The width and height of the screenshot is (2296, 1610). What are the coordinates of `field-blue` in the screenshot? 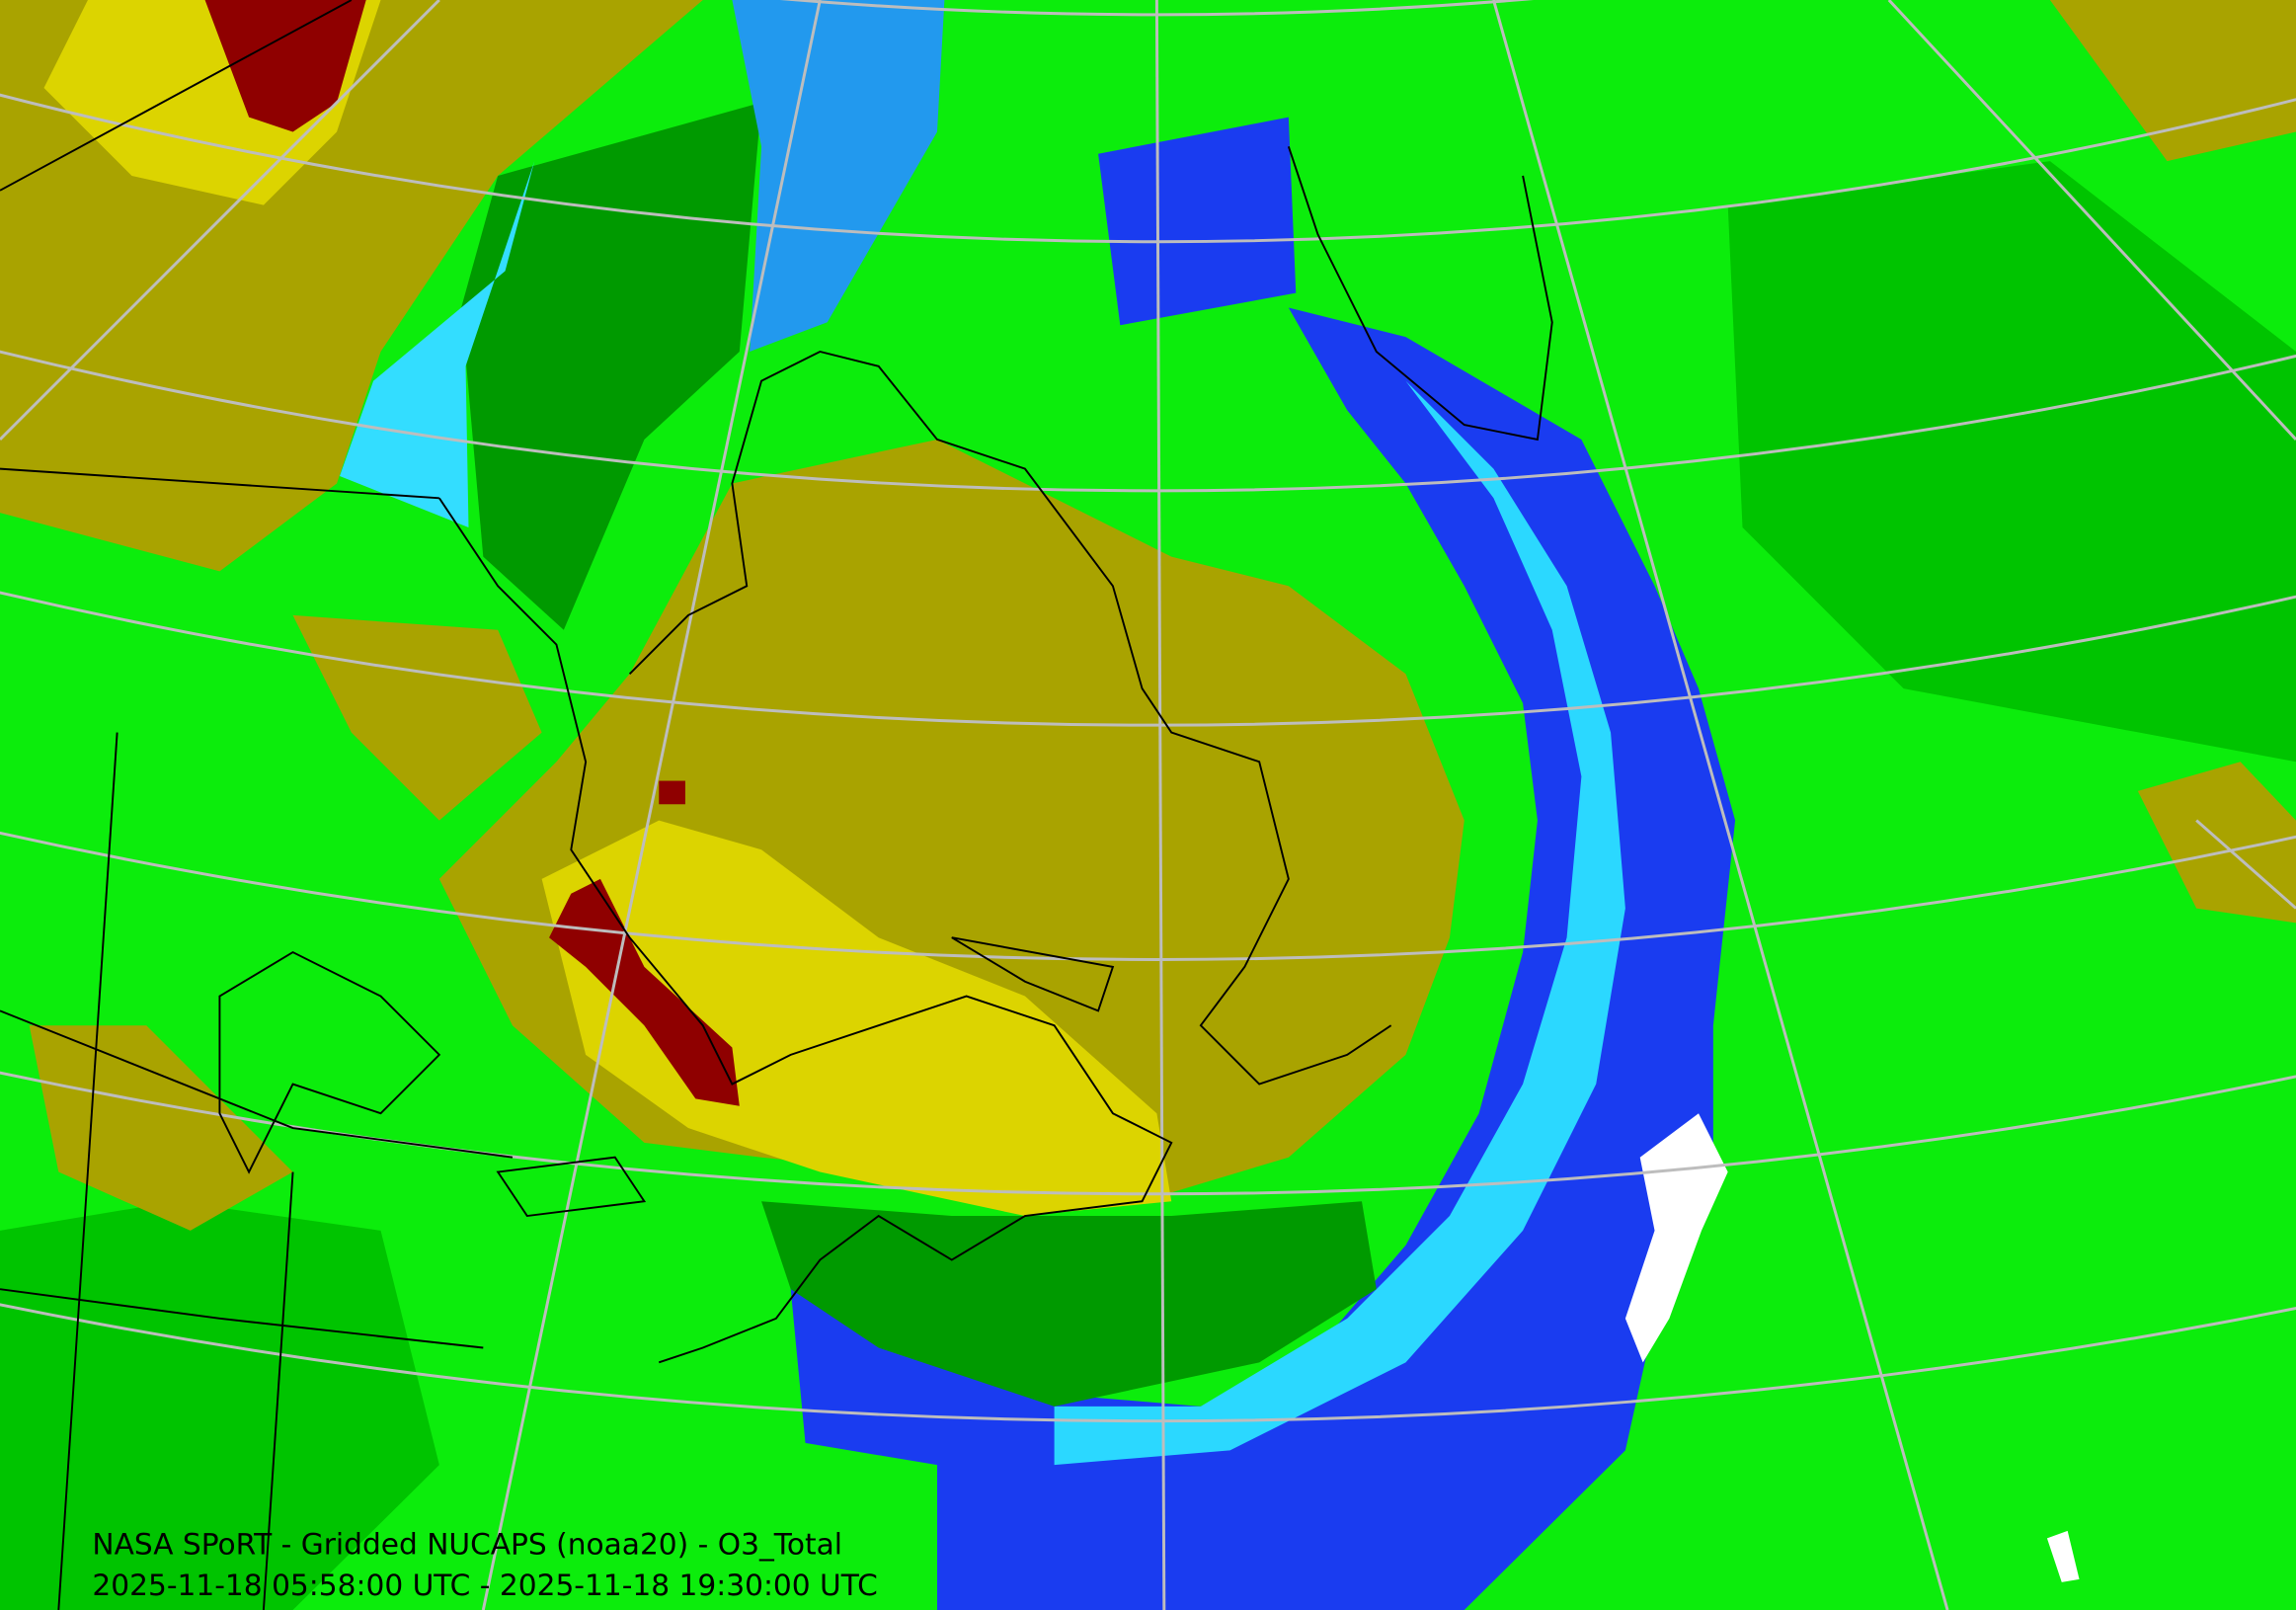 It's located at (1197, 221).